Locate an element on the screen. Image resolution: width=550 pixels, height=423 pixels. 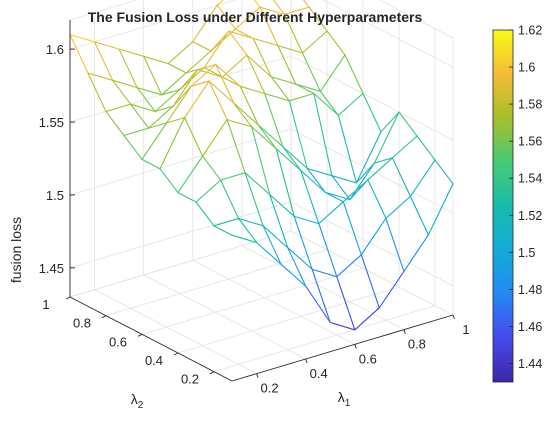
x-axis-label: λ1 is located at coordinates (344, 399).